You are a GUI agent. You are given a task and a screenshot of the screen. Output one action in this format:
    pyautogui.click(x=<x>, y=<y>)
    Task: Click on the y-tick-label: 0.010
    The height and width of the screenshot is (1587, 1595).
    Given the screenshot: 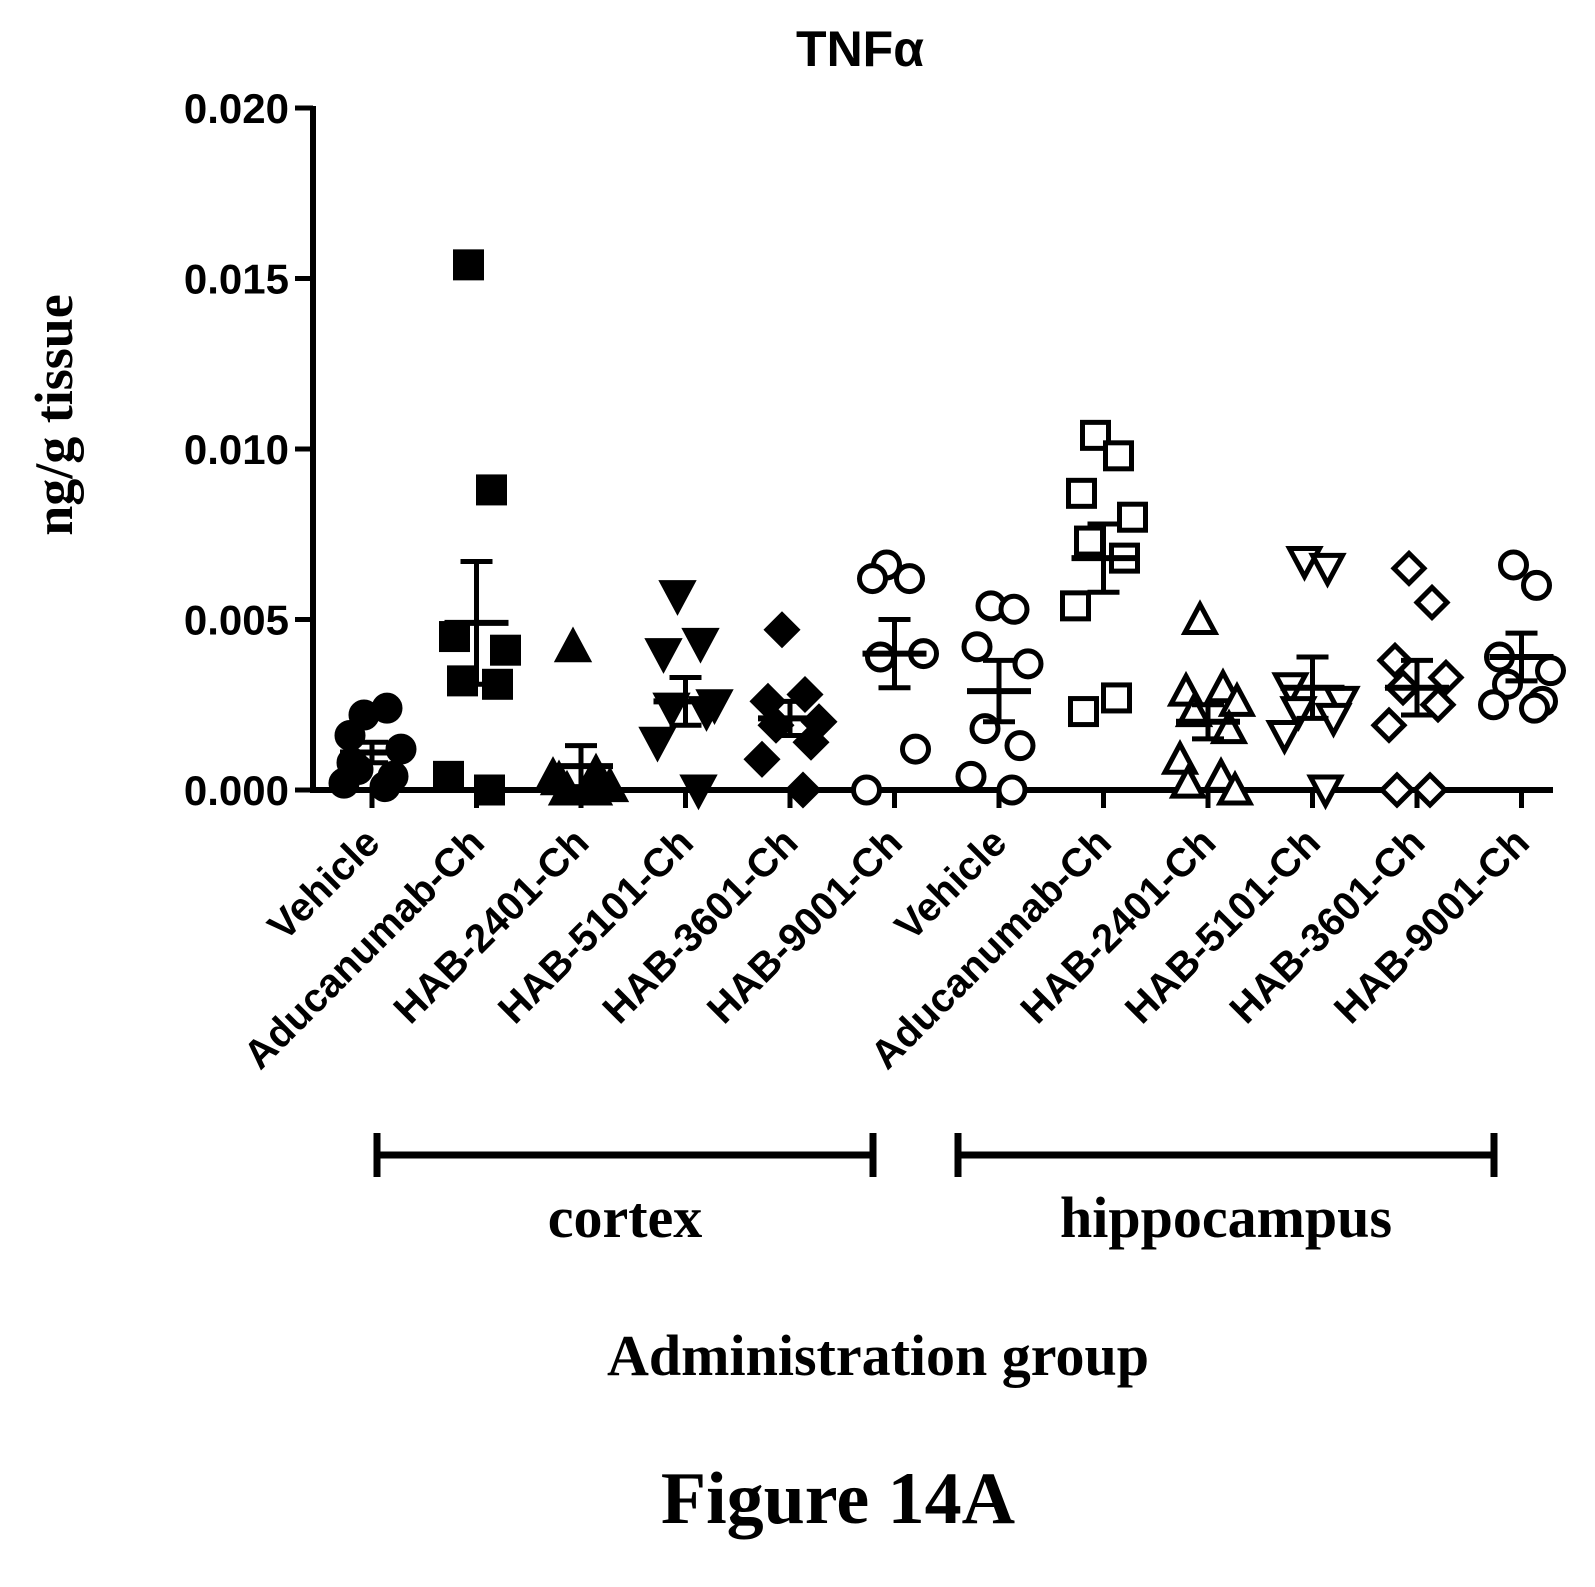 What is the action you would take?
    pyautogui.click(x=236, y=449)
    